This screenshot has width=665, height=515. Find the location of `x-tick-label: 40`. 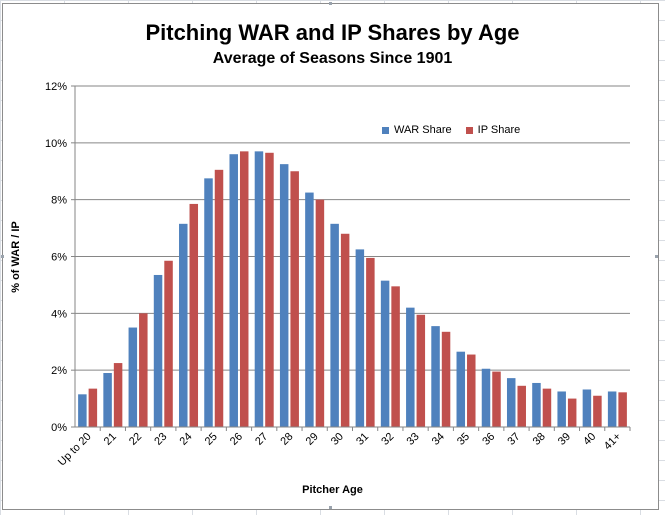

x-tick-label: 40 is located at coordinates (589, 439).